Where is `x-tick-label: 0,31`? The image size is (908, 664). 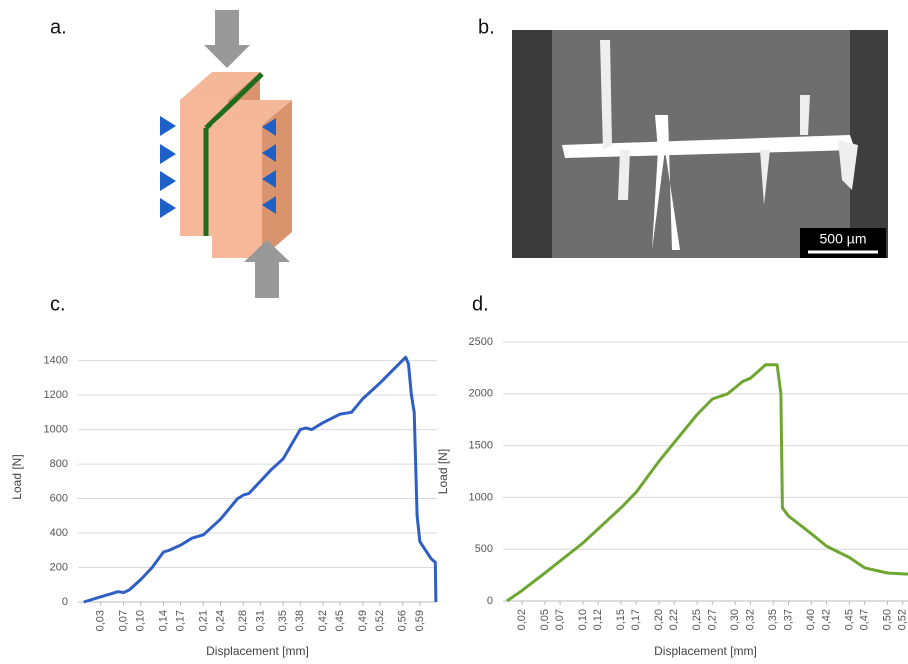 x-tick-label: 0,31 is located at coordinates (260, 620).